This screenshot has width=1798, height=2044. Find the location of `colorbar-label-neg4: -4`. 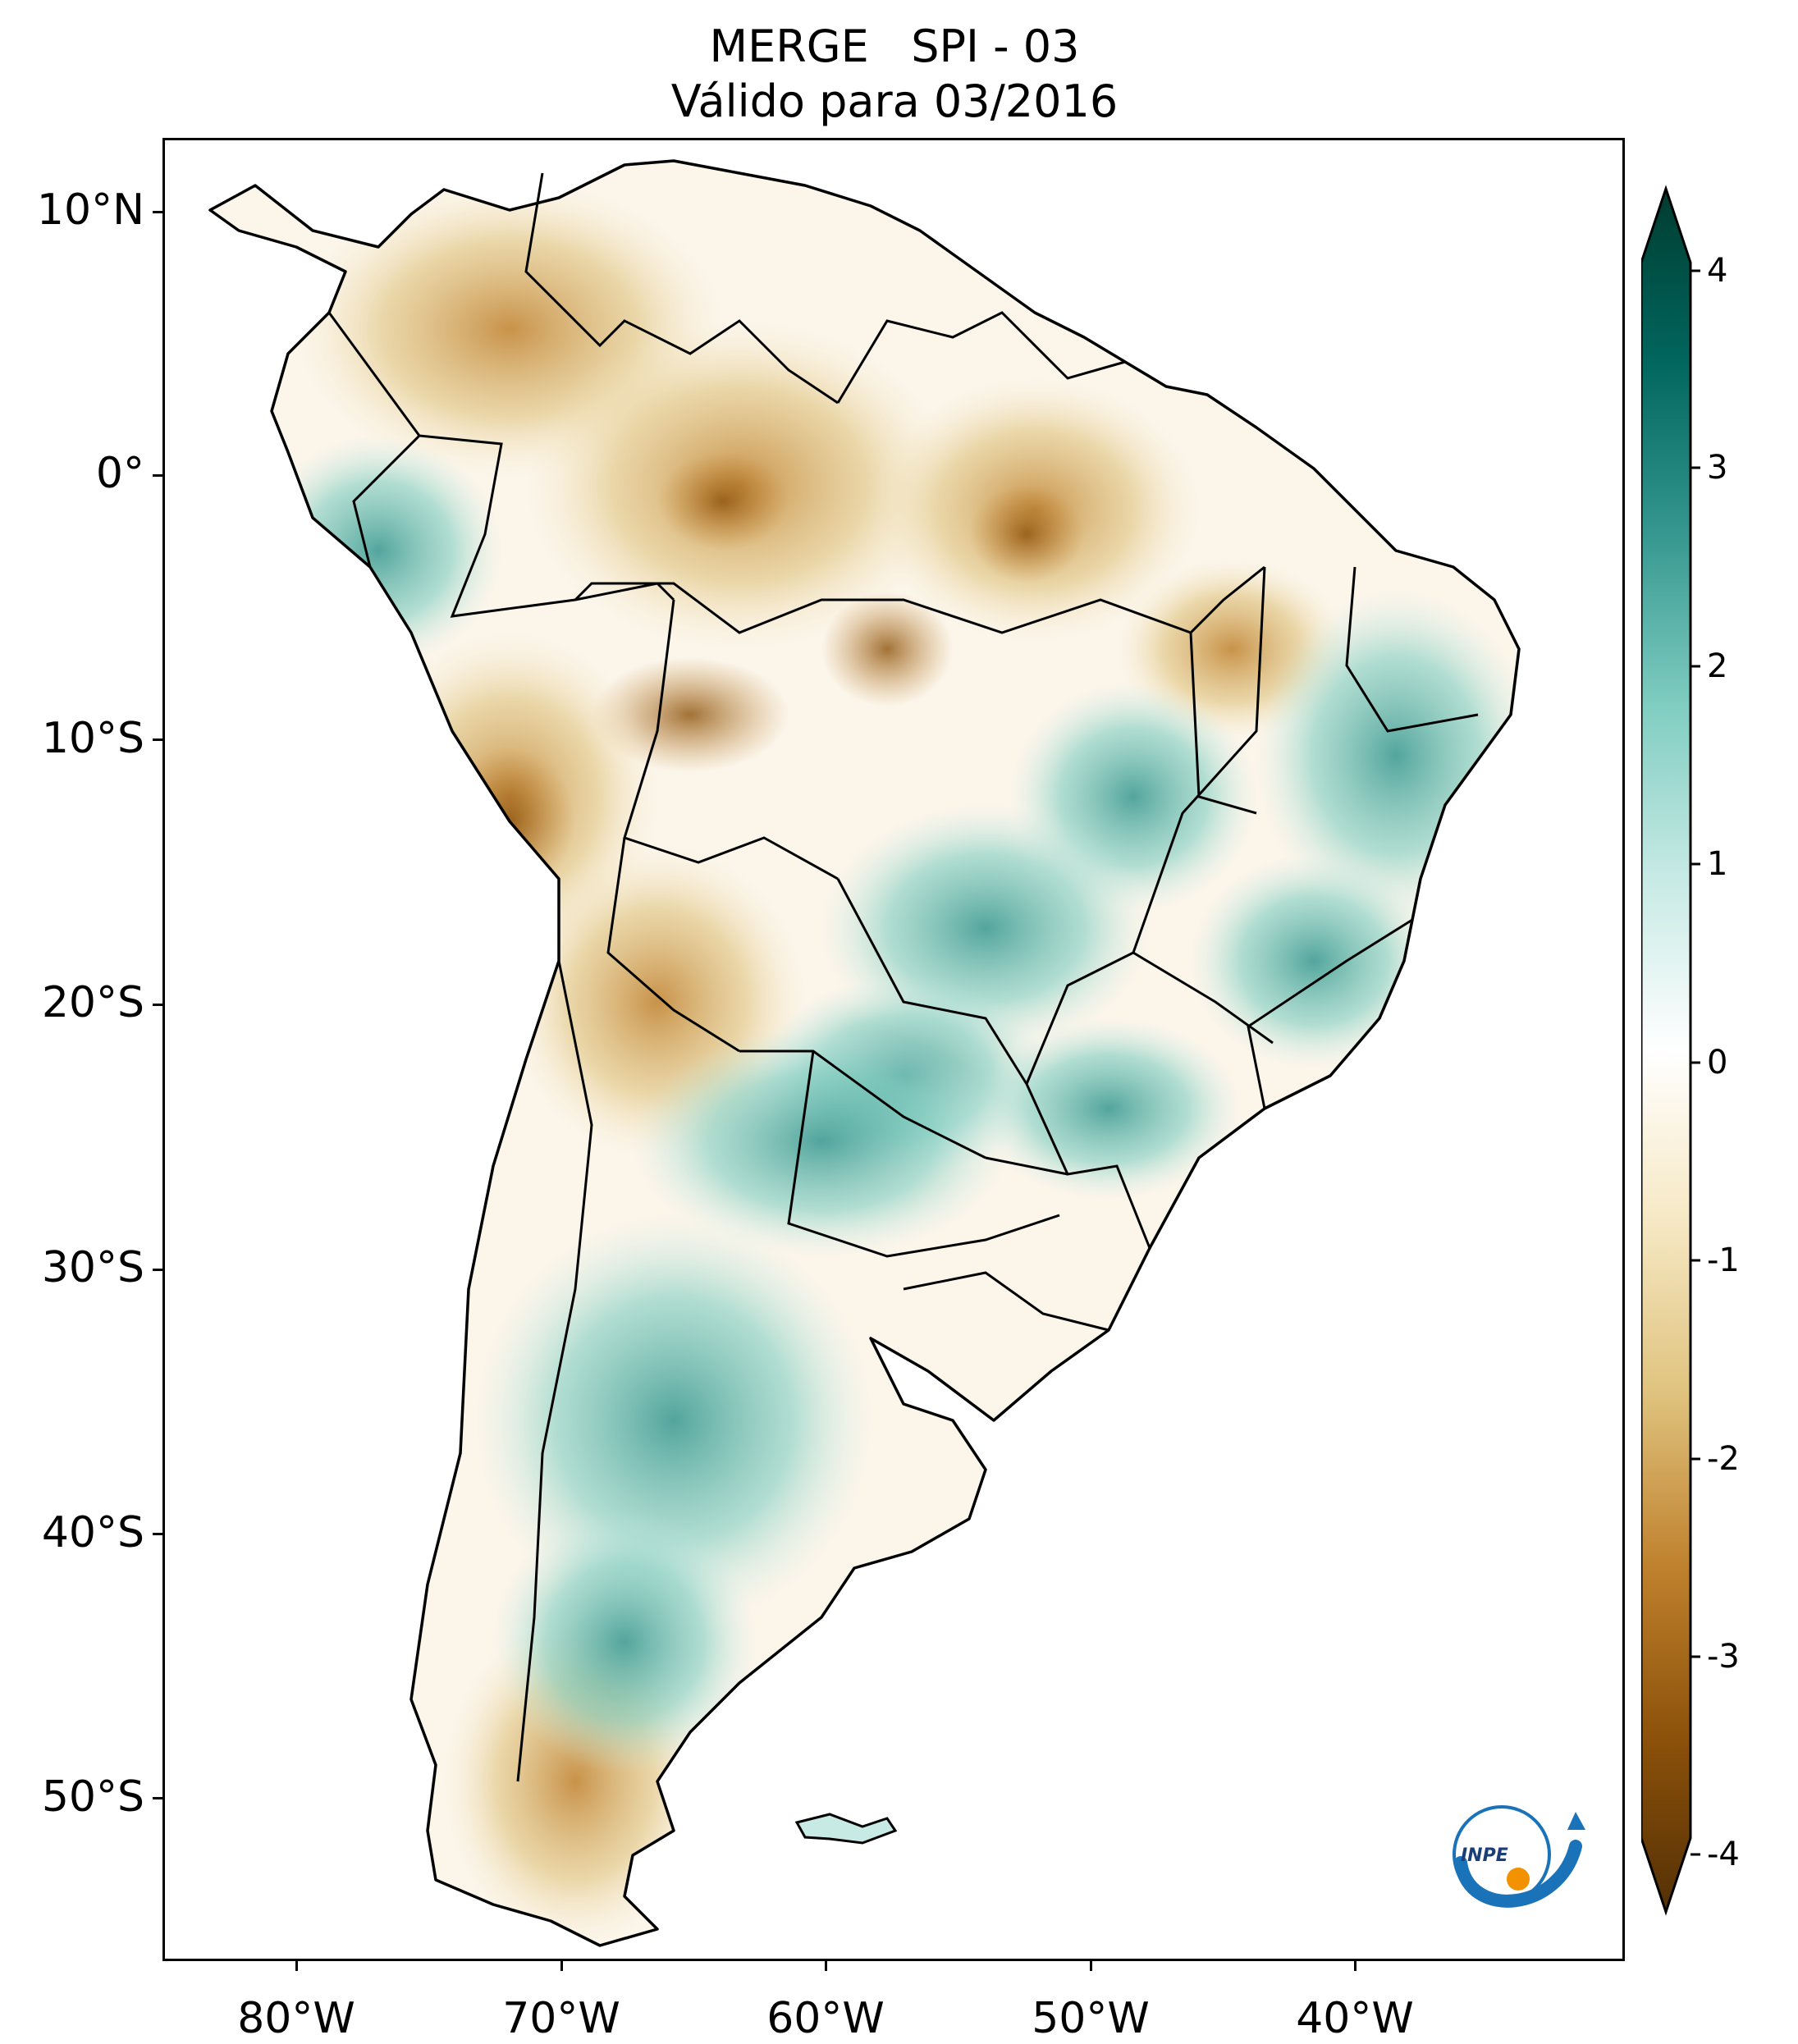

colorbar-label-neg4: -4 is located at coordinates (1723, 1854).